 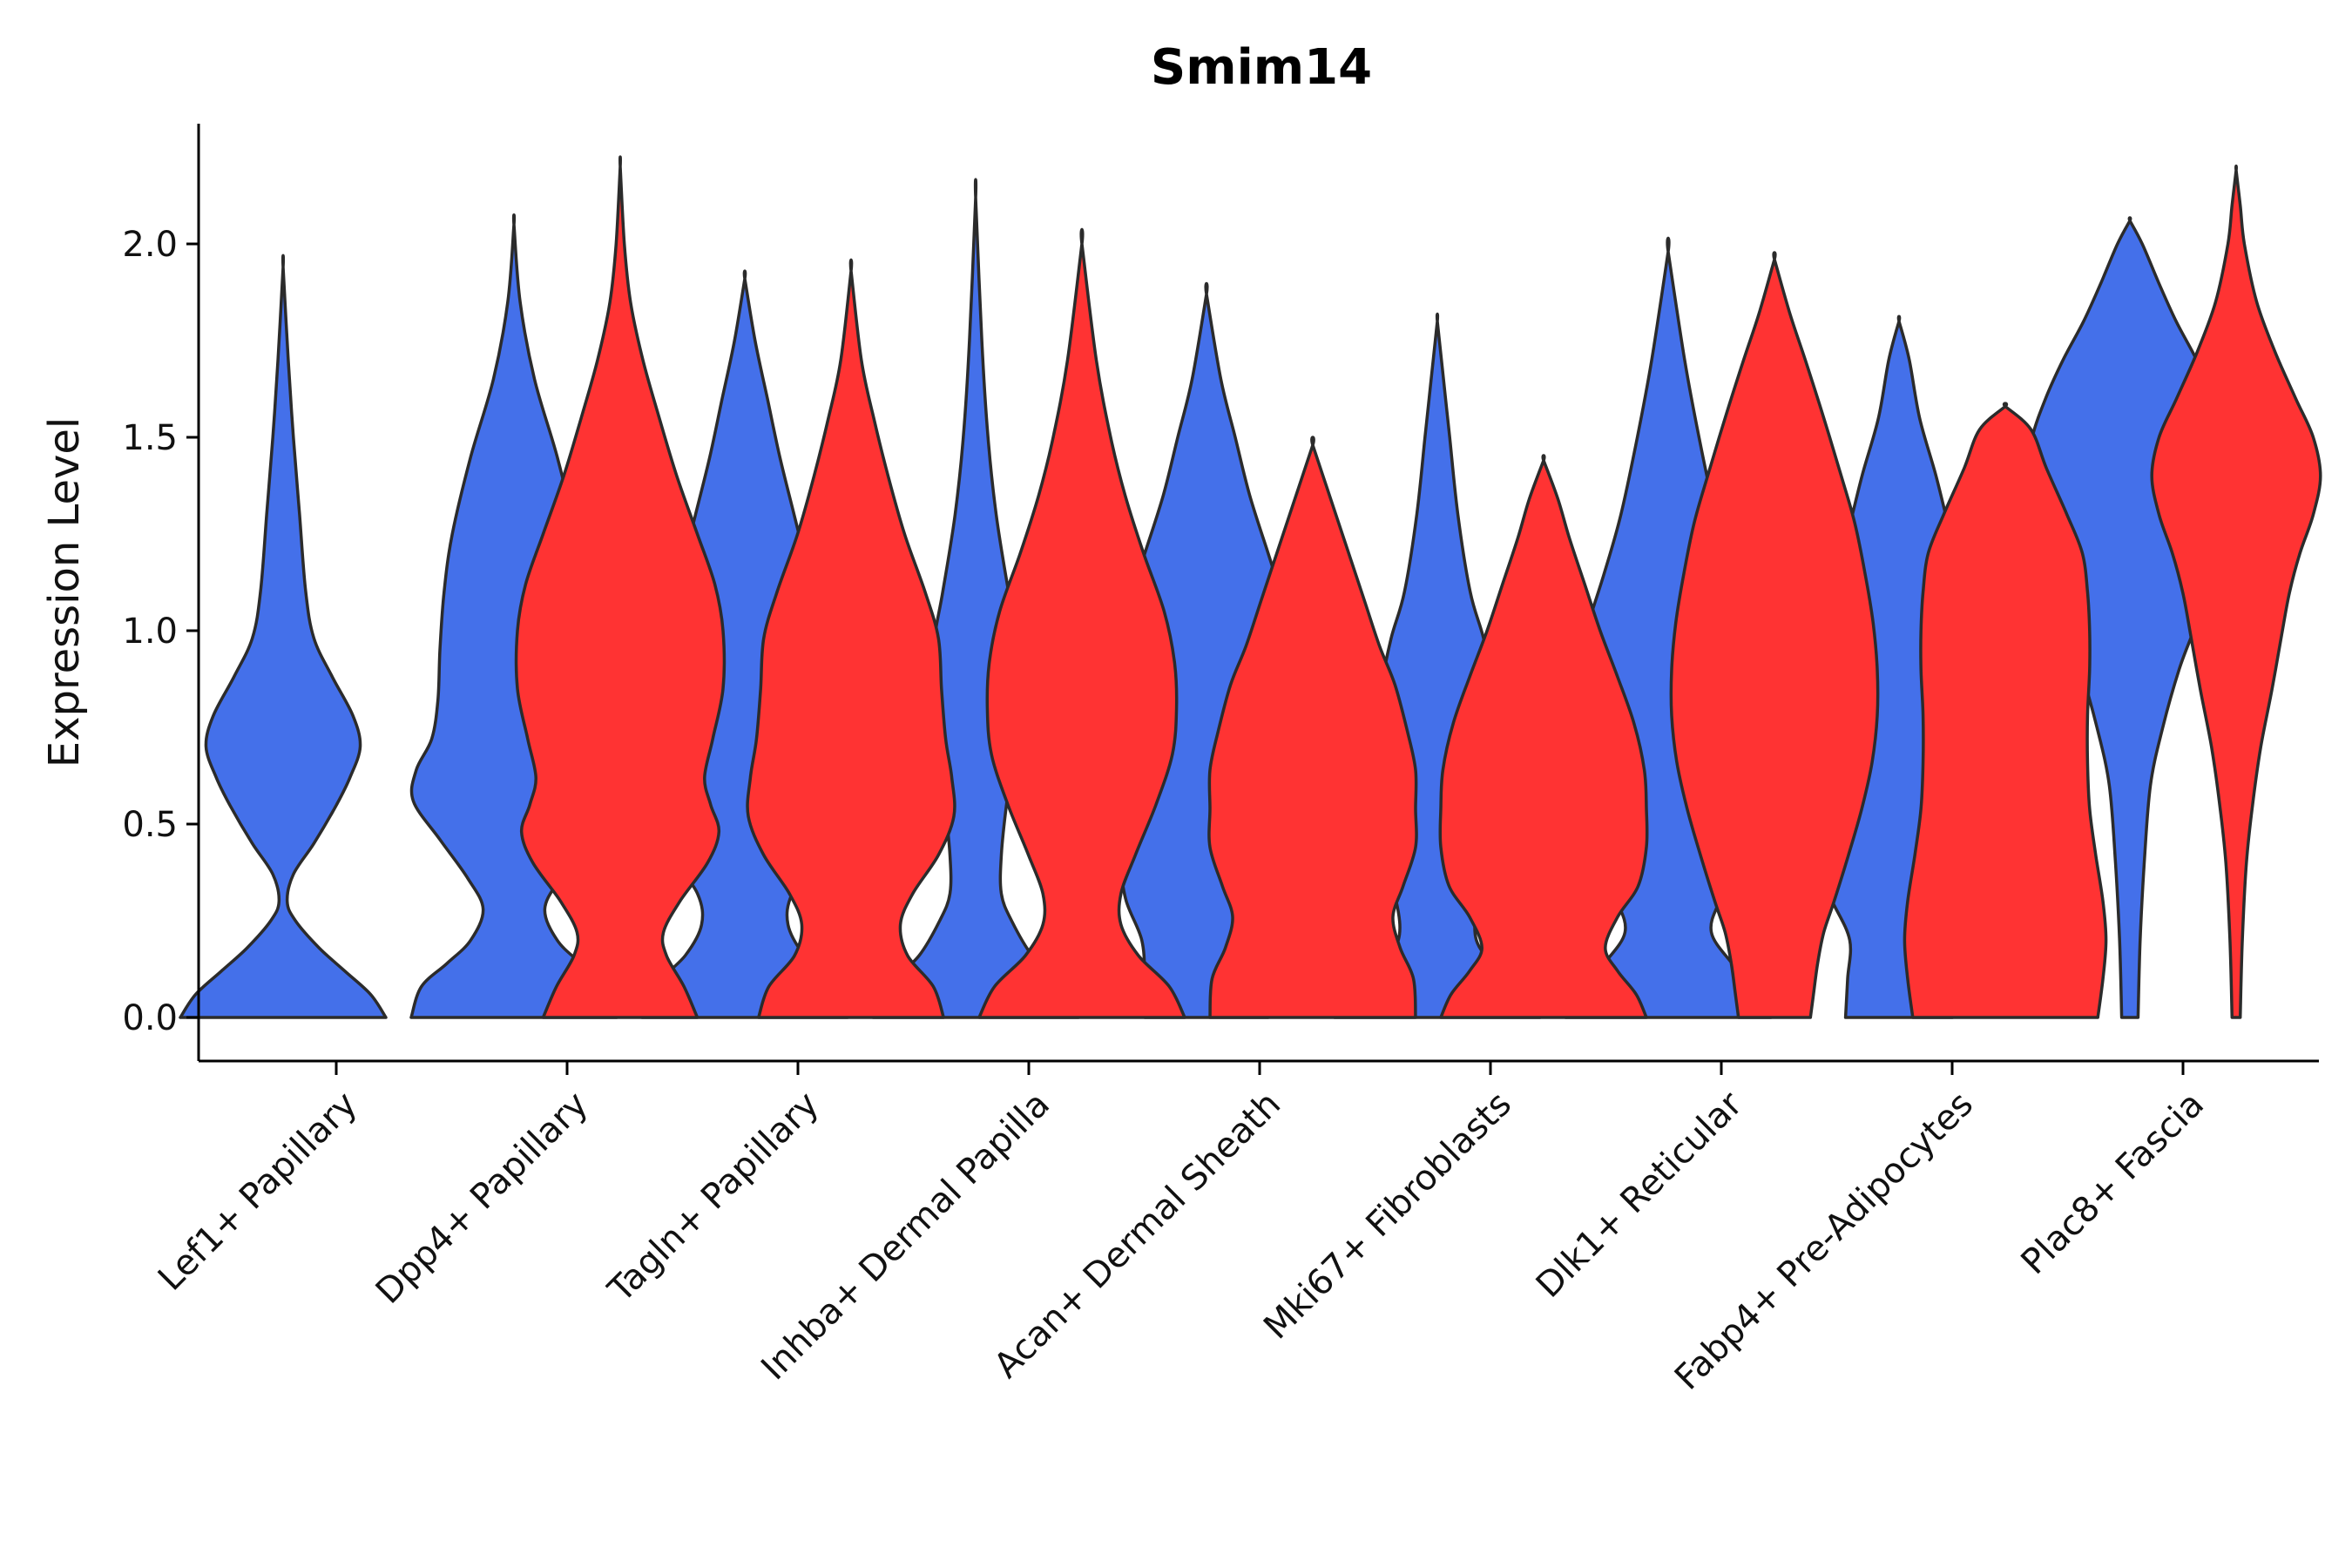 I want to click on y-tick-label: 1.0, so click(x=150, y=632).